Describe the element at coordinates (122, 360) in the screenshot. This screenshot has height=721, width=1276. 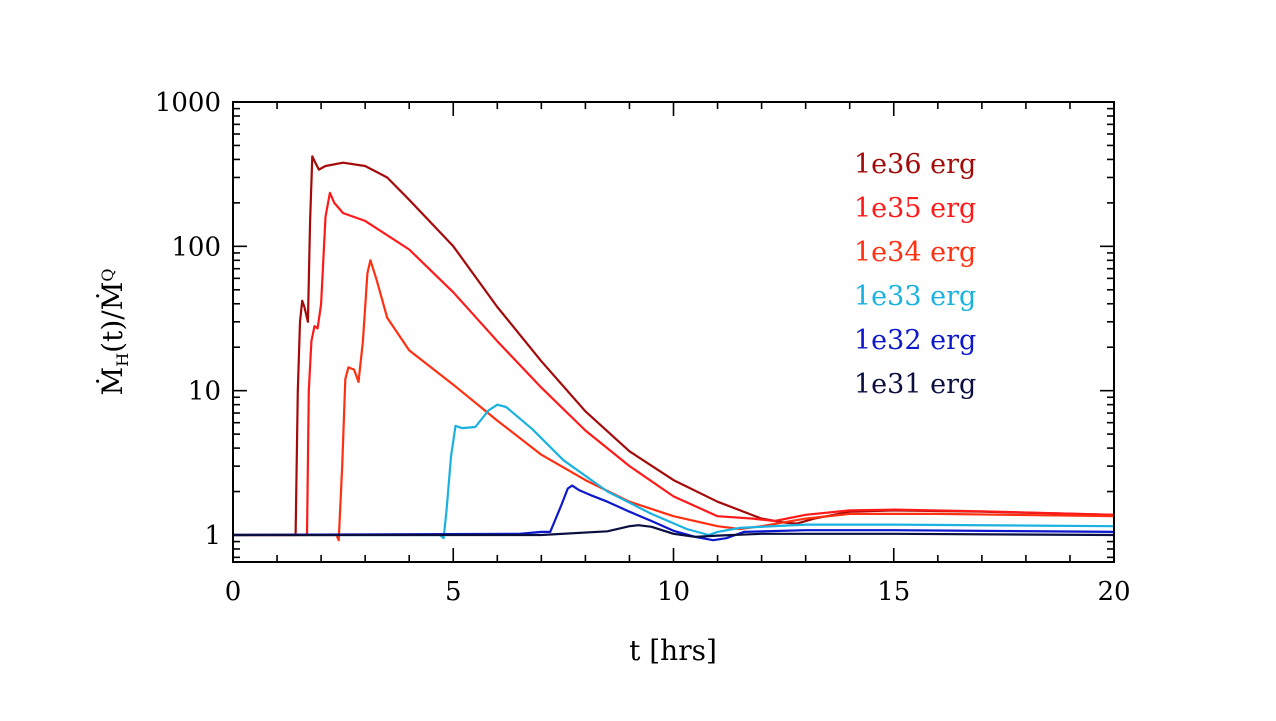
I see `y-axis-label-sub: H` at that location.